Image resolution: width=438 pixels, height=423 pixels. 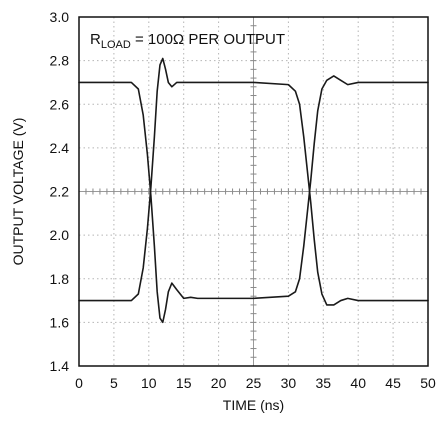 I want to click on x-tick-label: 40, so click(x=358, y=383).